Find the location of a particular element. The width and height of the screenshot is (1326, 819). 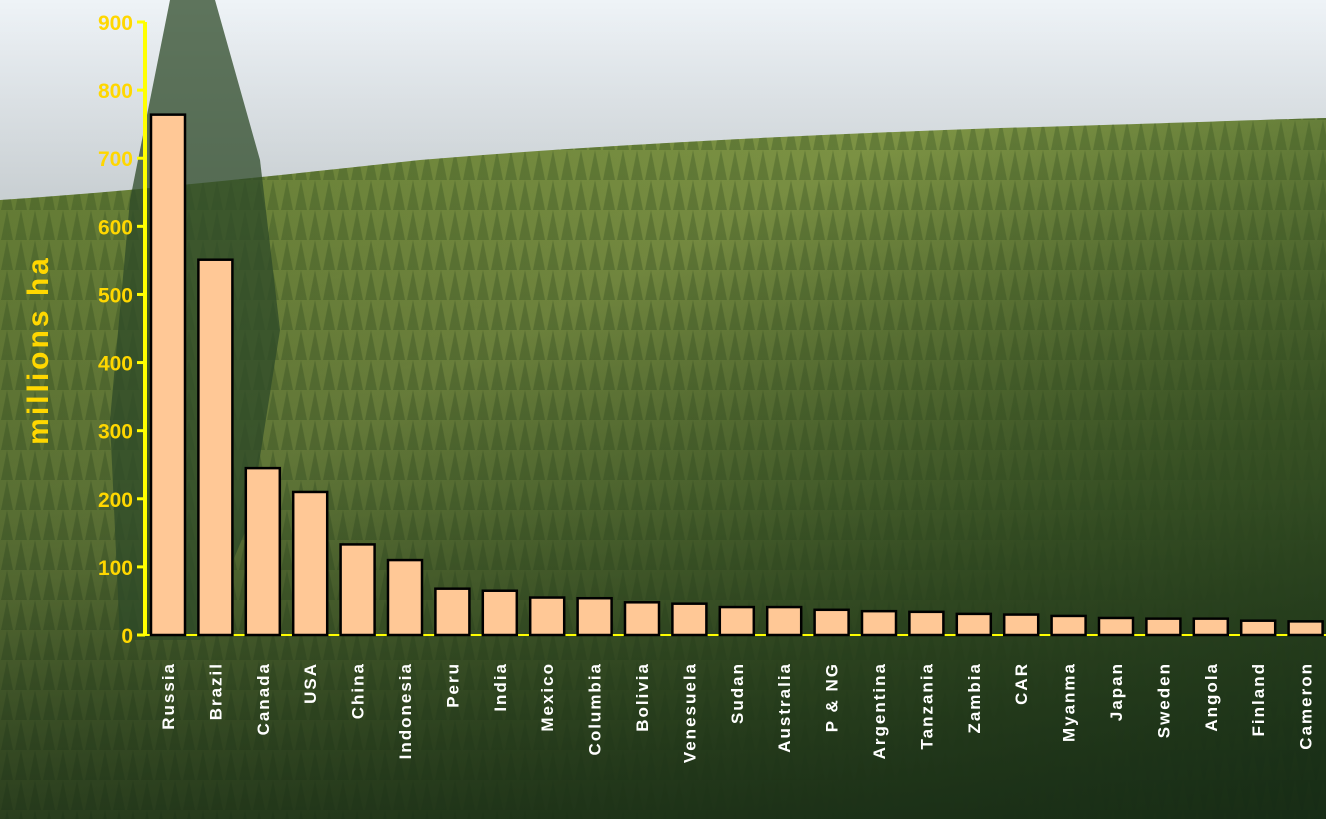

bar-p-ng is located at coordinates (831, 622).